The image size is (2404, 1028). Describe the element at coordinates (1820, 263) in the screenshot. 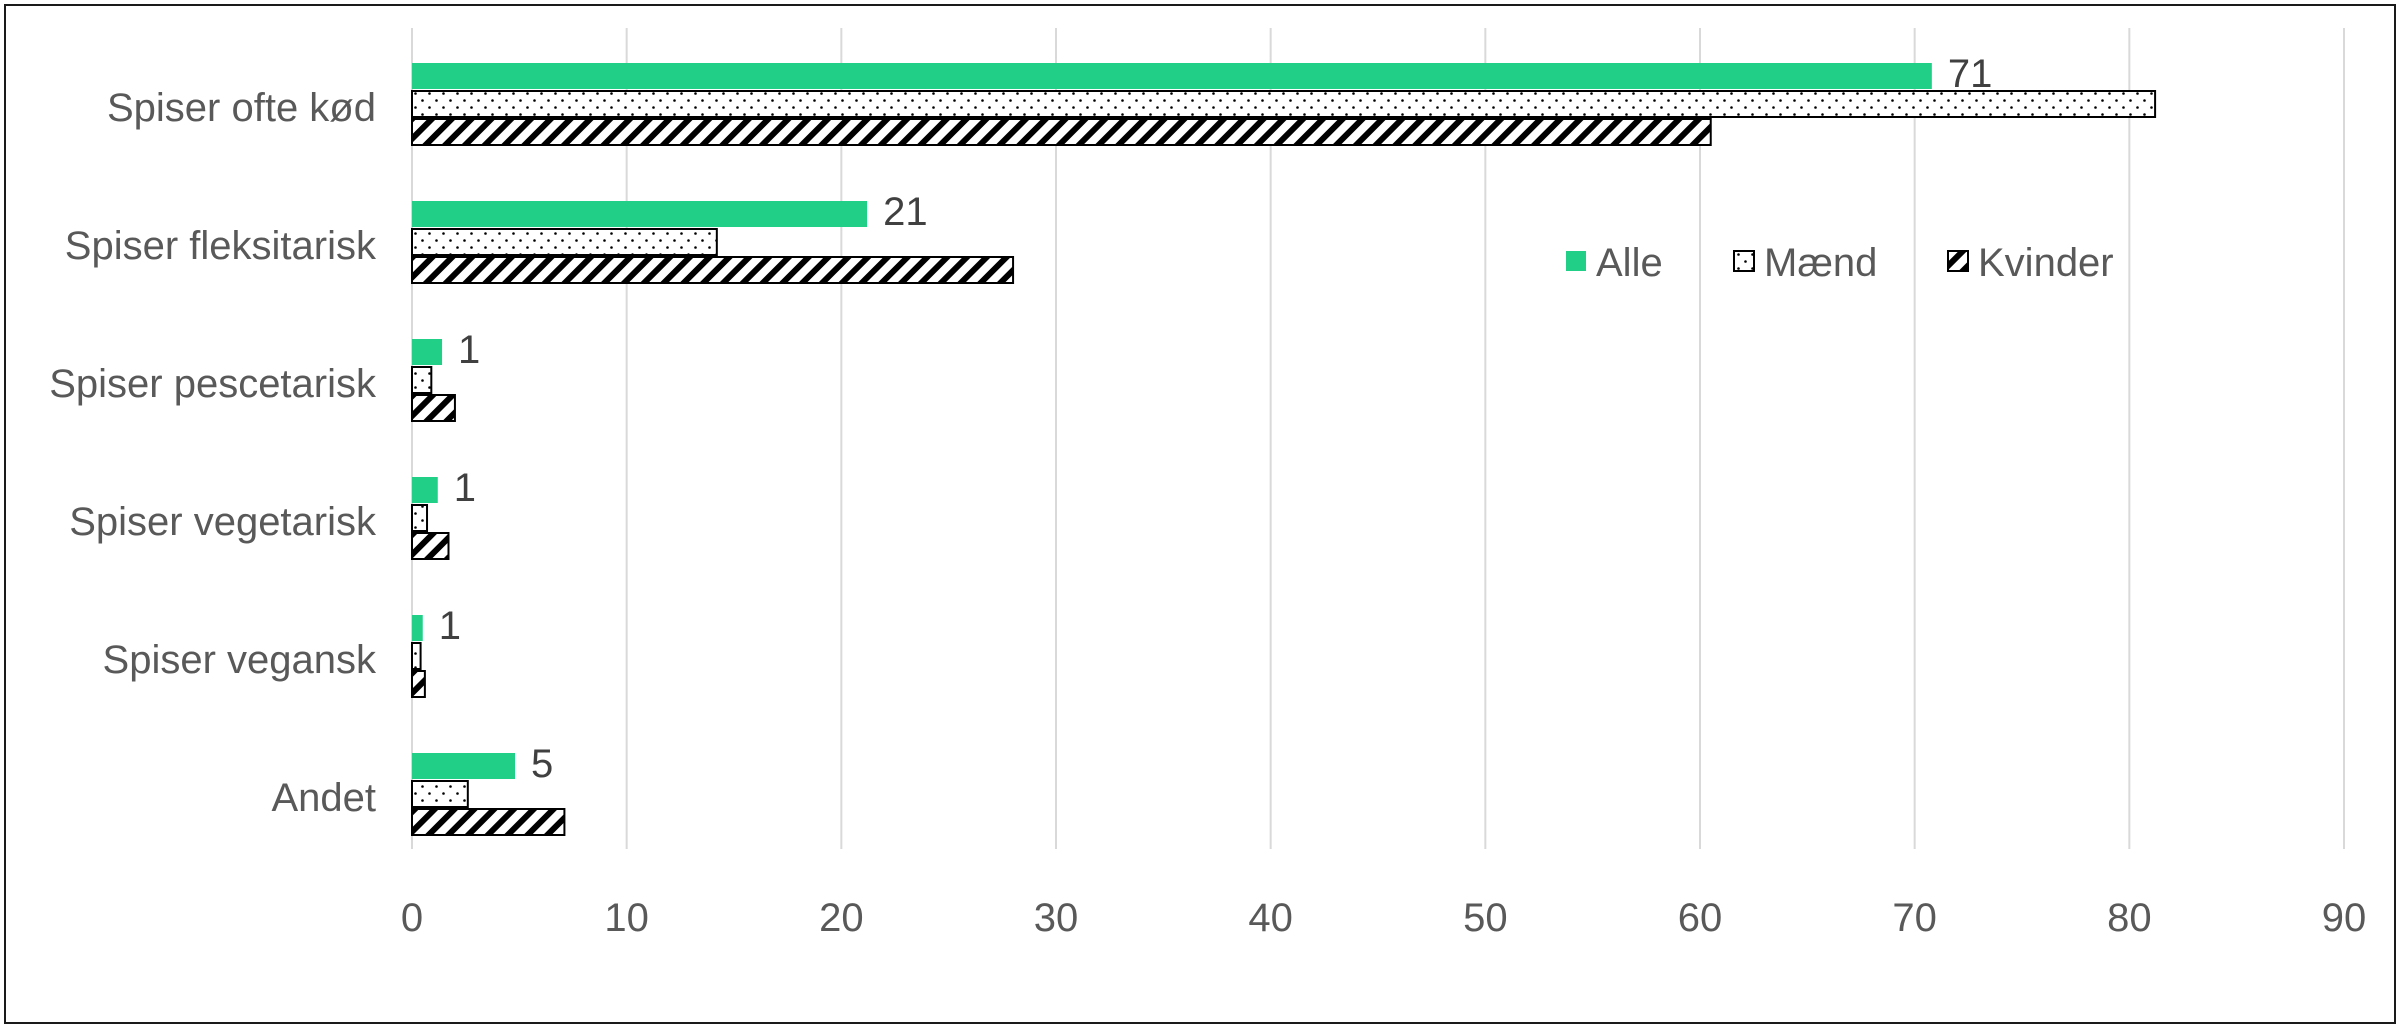

I see `legend-label-mænd: Mænd` at that location.